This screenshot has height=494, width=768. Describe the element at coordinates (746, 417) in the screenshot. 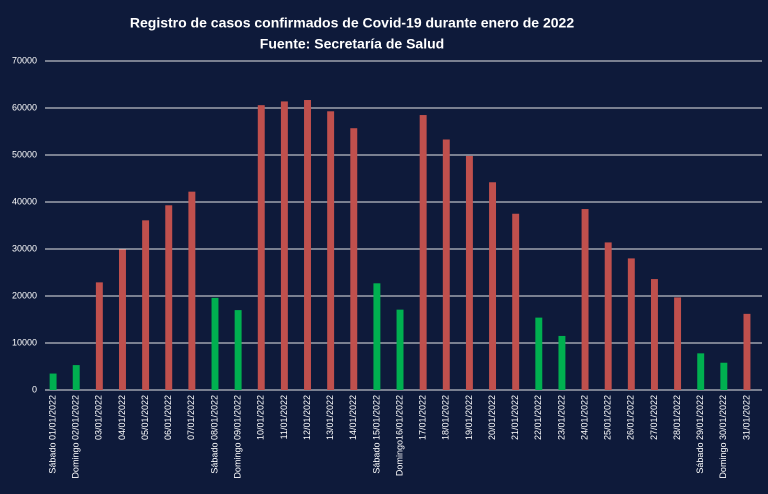

I see `x-tick-label: 31/01/2022` at that location.